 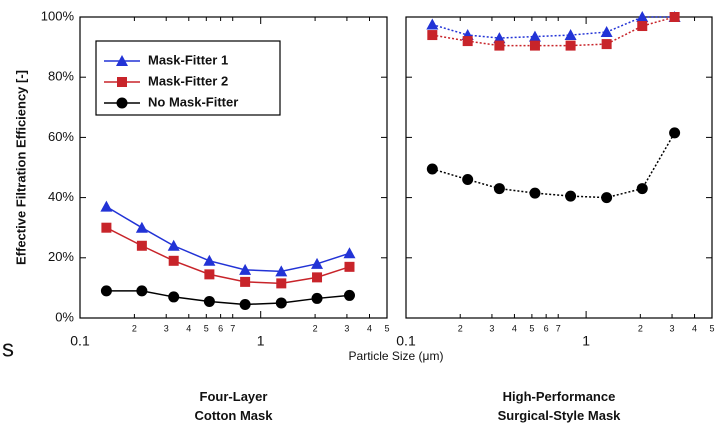 I want to click on caption-line: Surgical-Style Mask, so click(x=560, y=415).